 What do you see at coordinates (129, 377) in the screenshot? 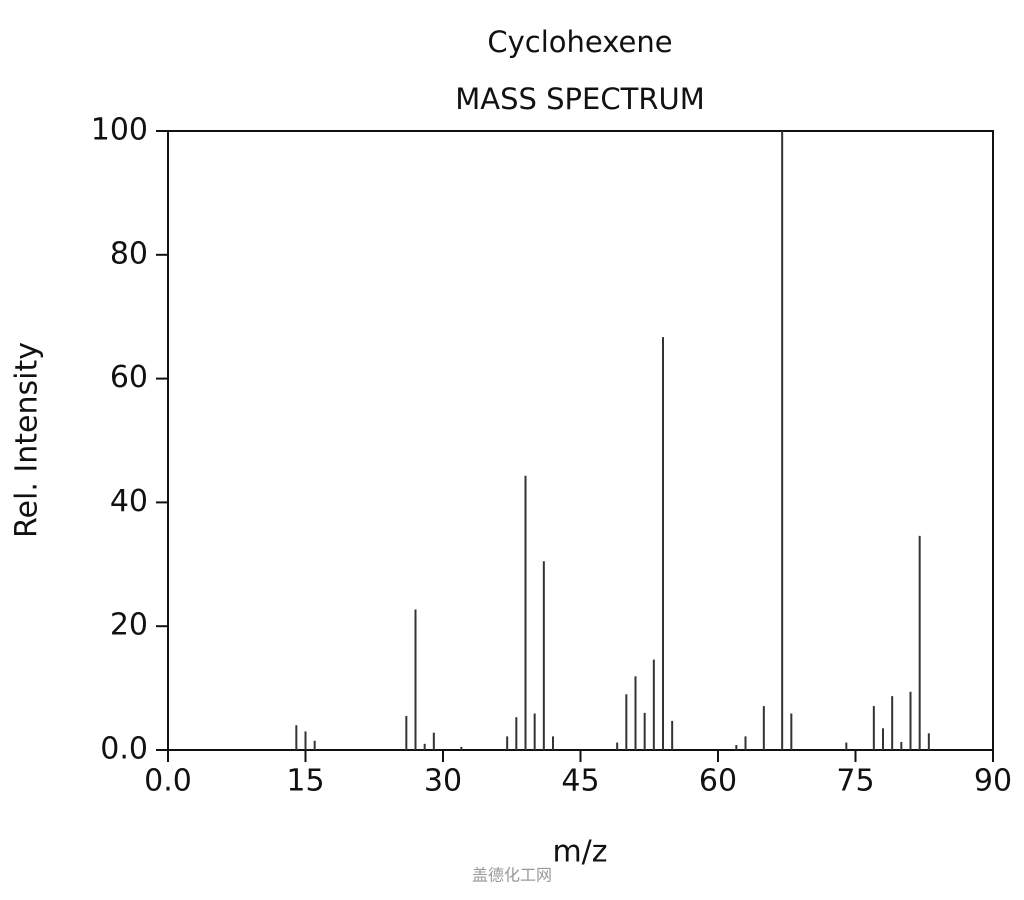
I see `y-tick-label: 60` at bounding box center [129, 377].